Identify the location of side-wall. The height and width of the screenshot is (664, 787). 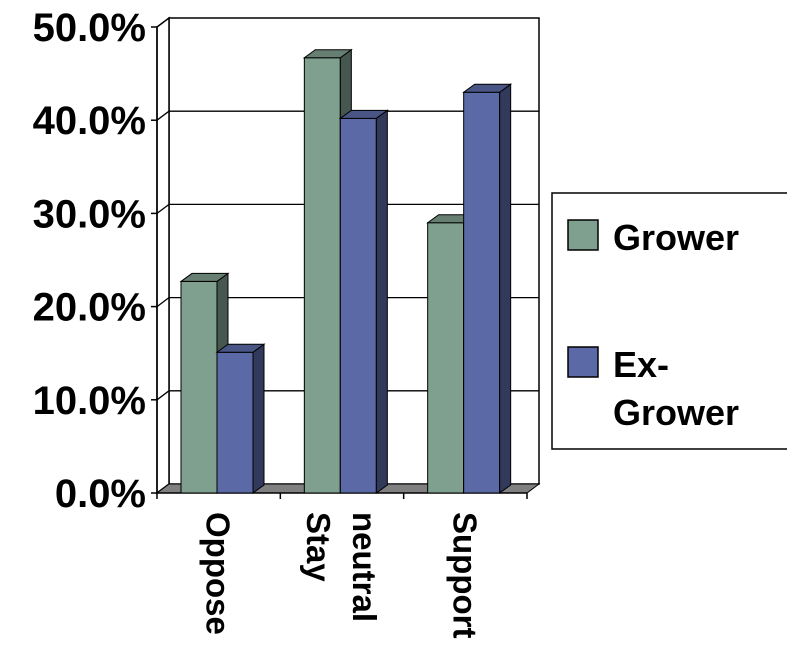
(163, 255).